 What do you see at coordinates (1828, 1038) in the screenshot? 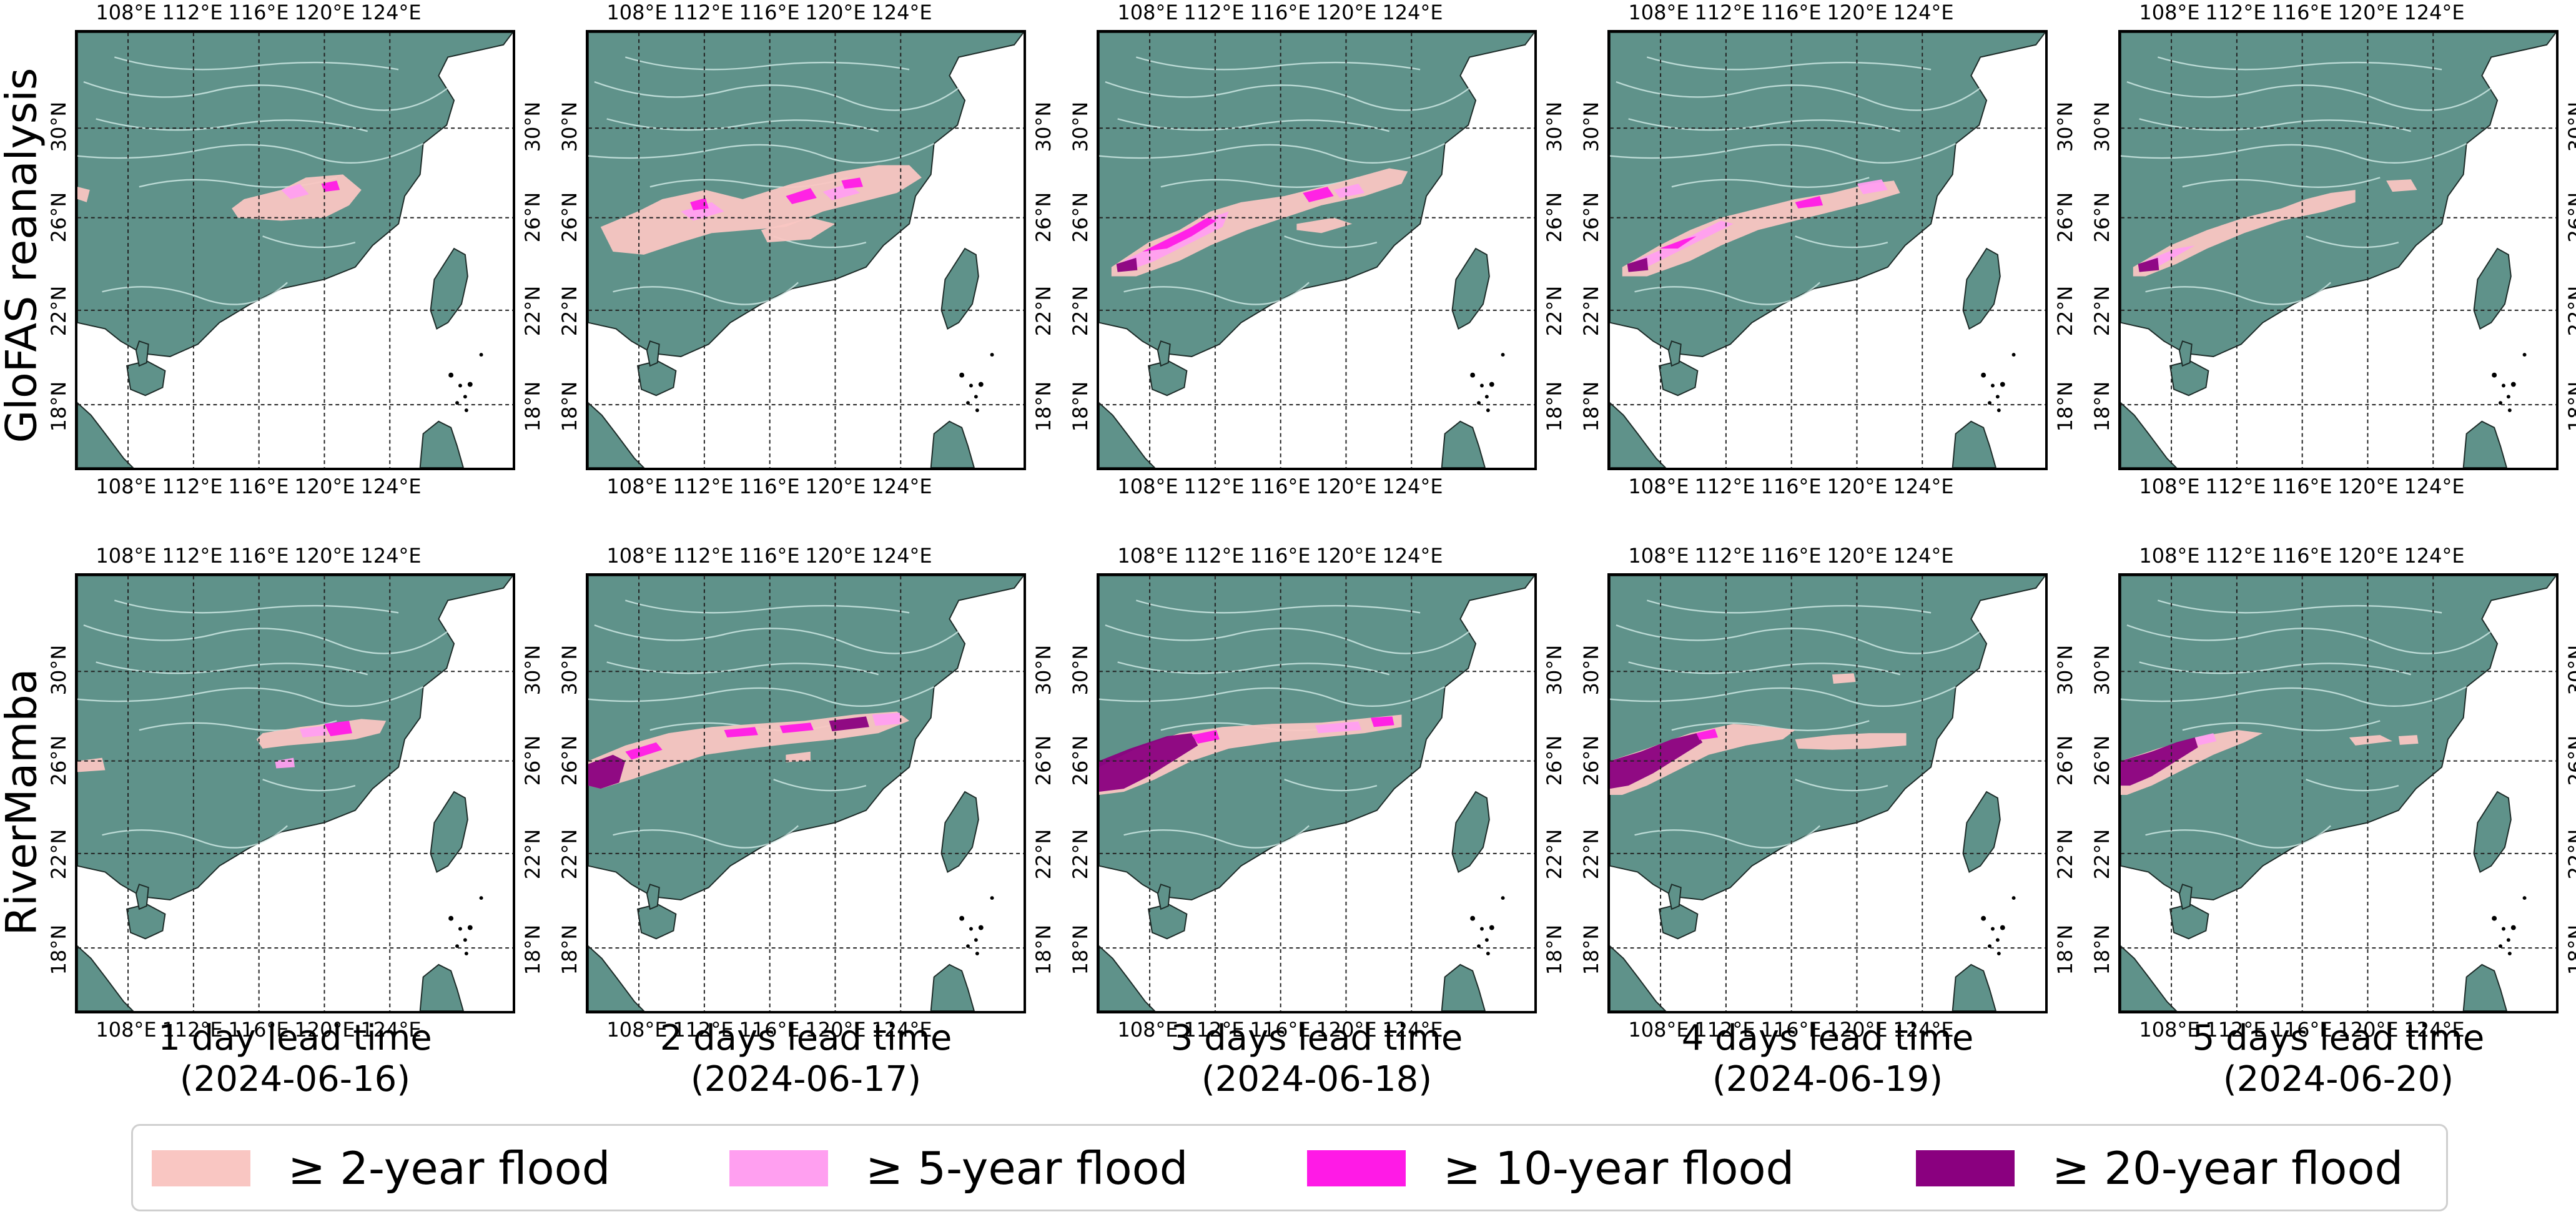
I see `caption-lead-time: 4 days lead time` at bounding box center [1828, 1038].